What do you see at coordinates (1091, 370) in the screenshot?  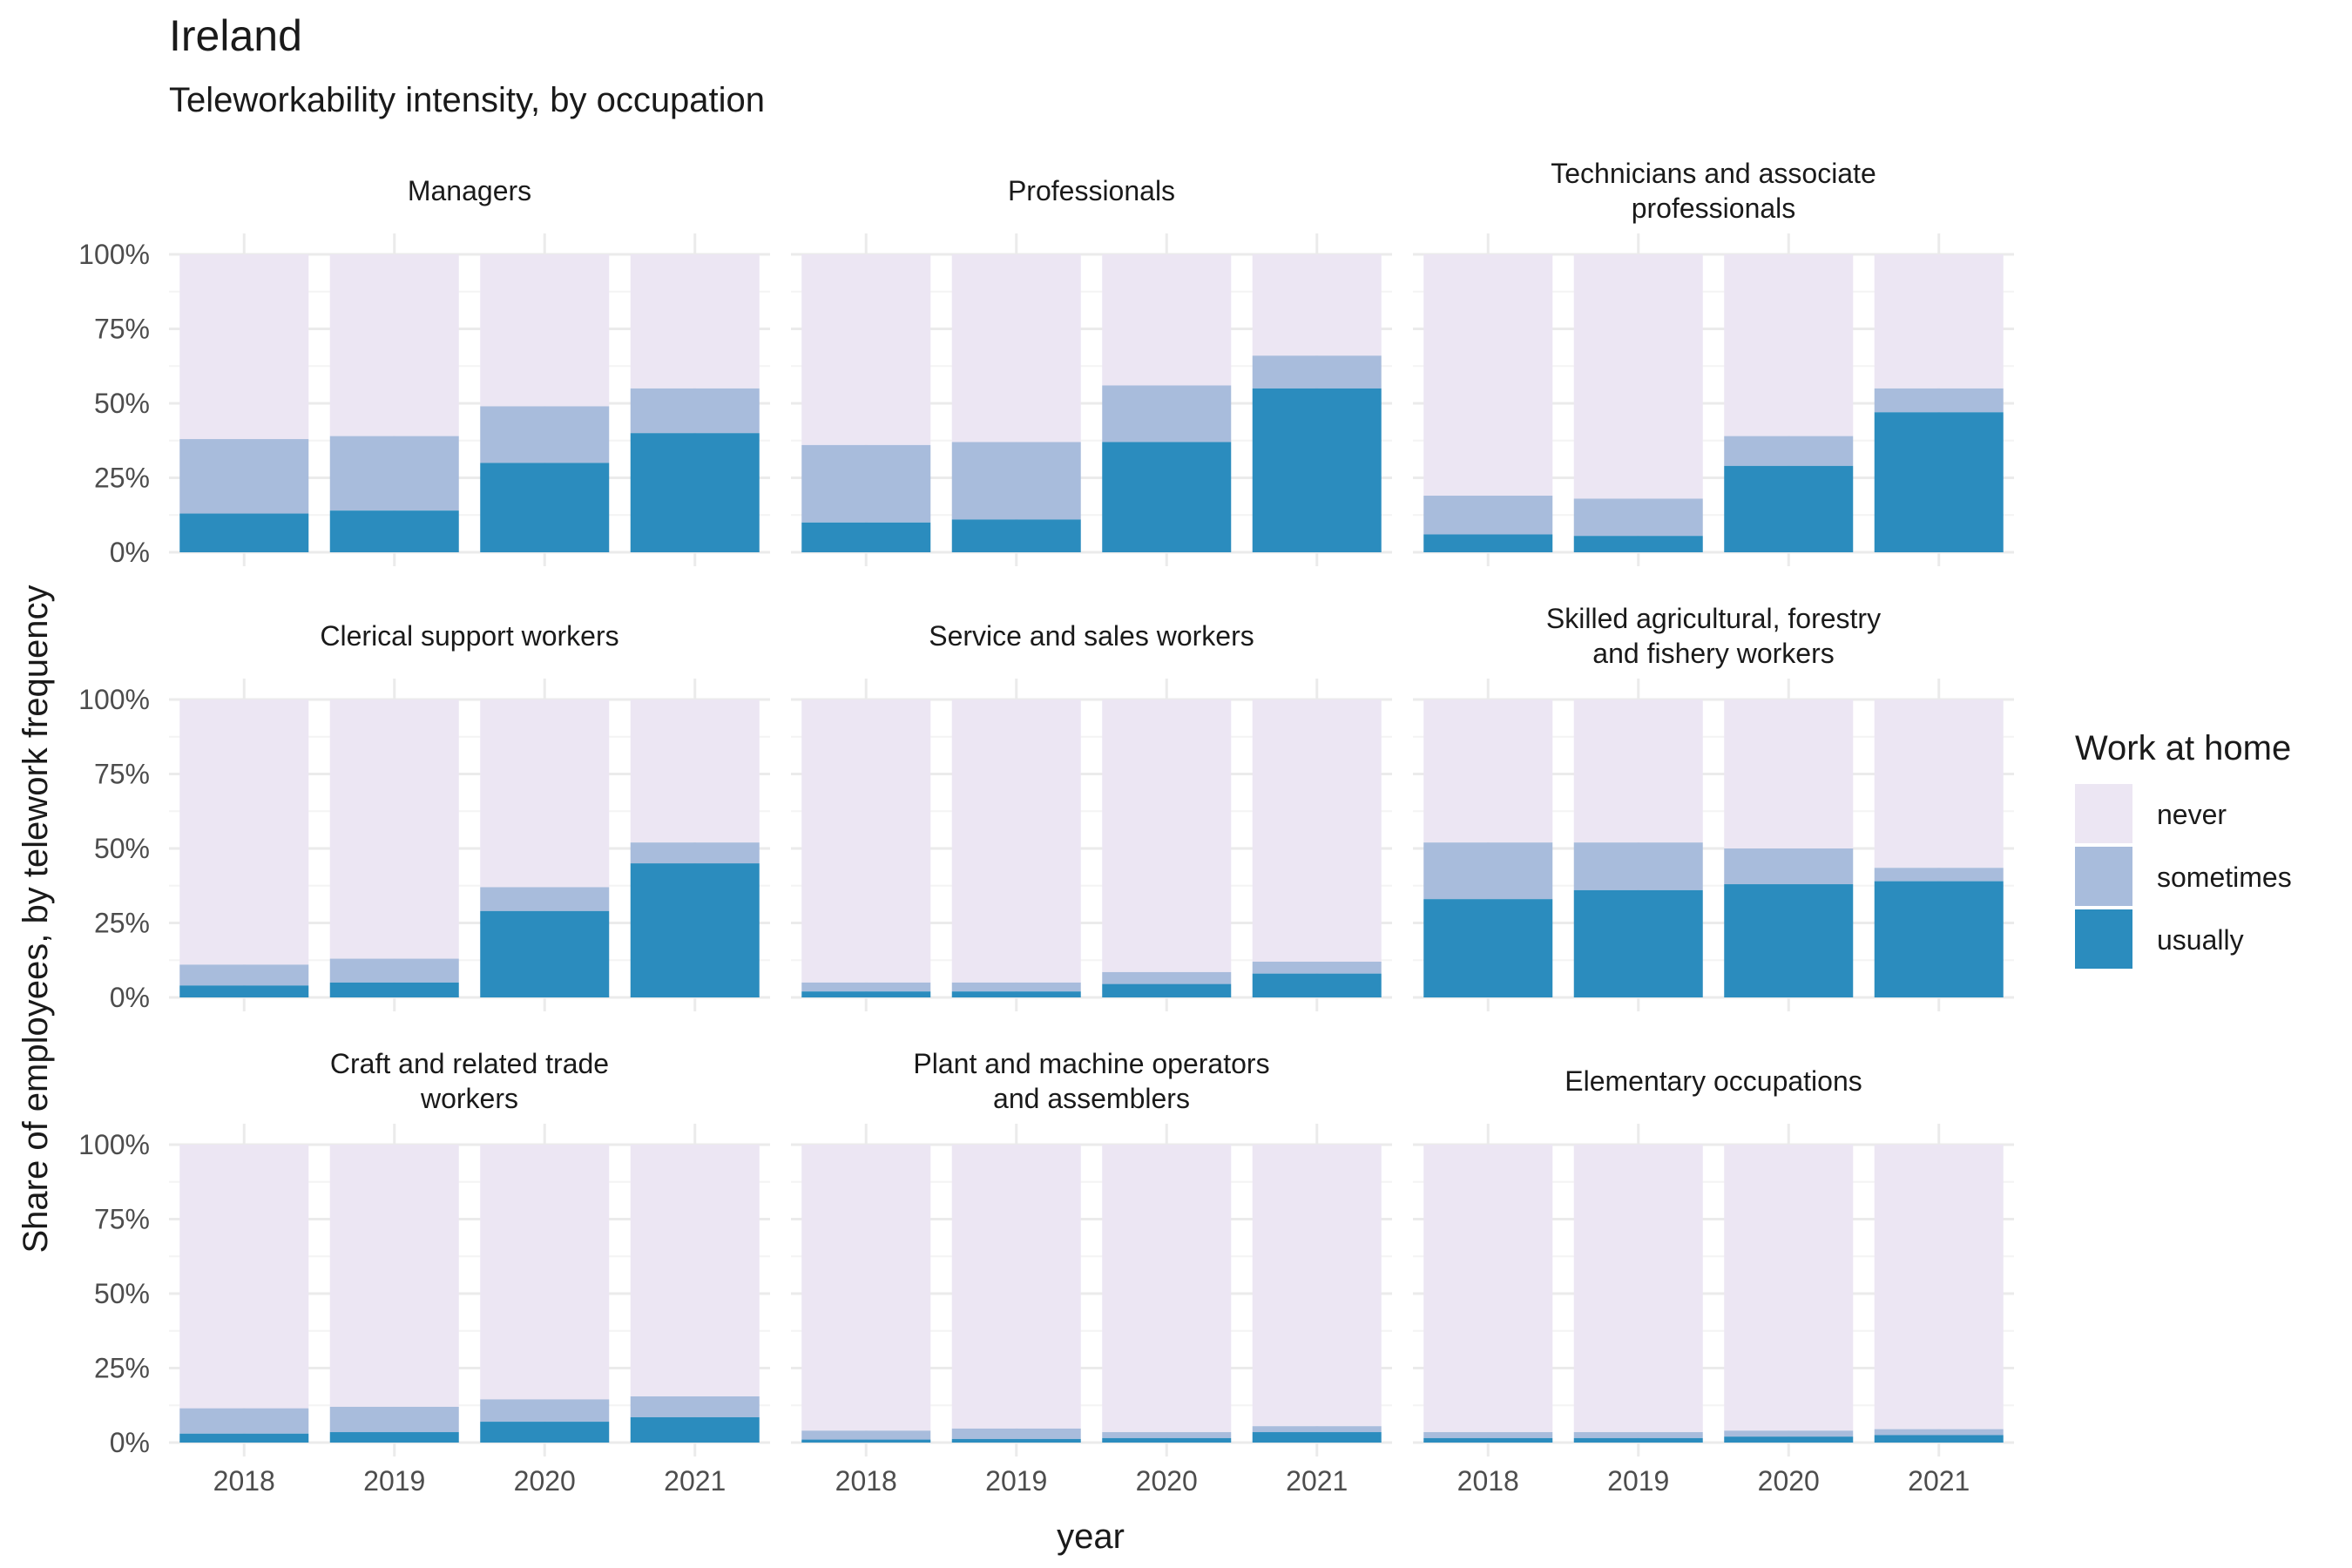 I see `facet-panel-2: Professionals` at bounding box center [1091, 370].